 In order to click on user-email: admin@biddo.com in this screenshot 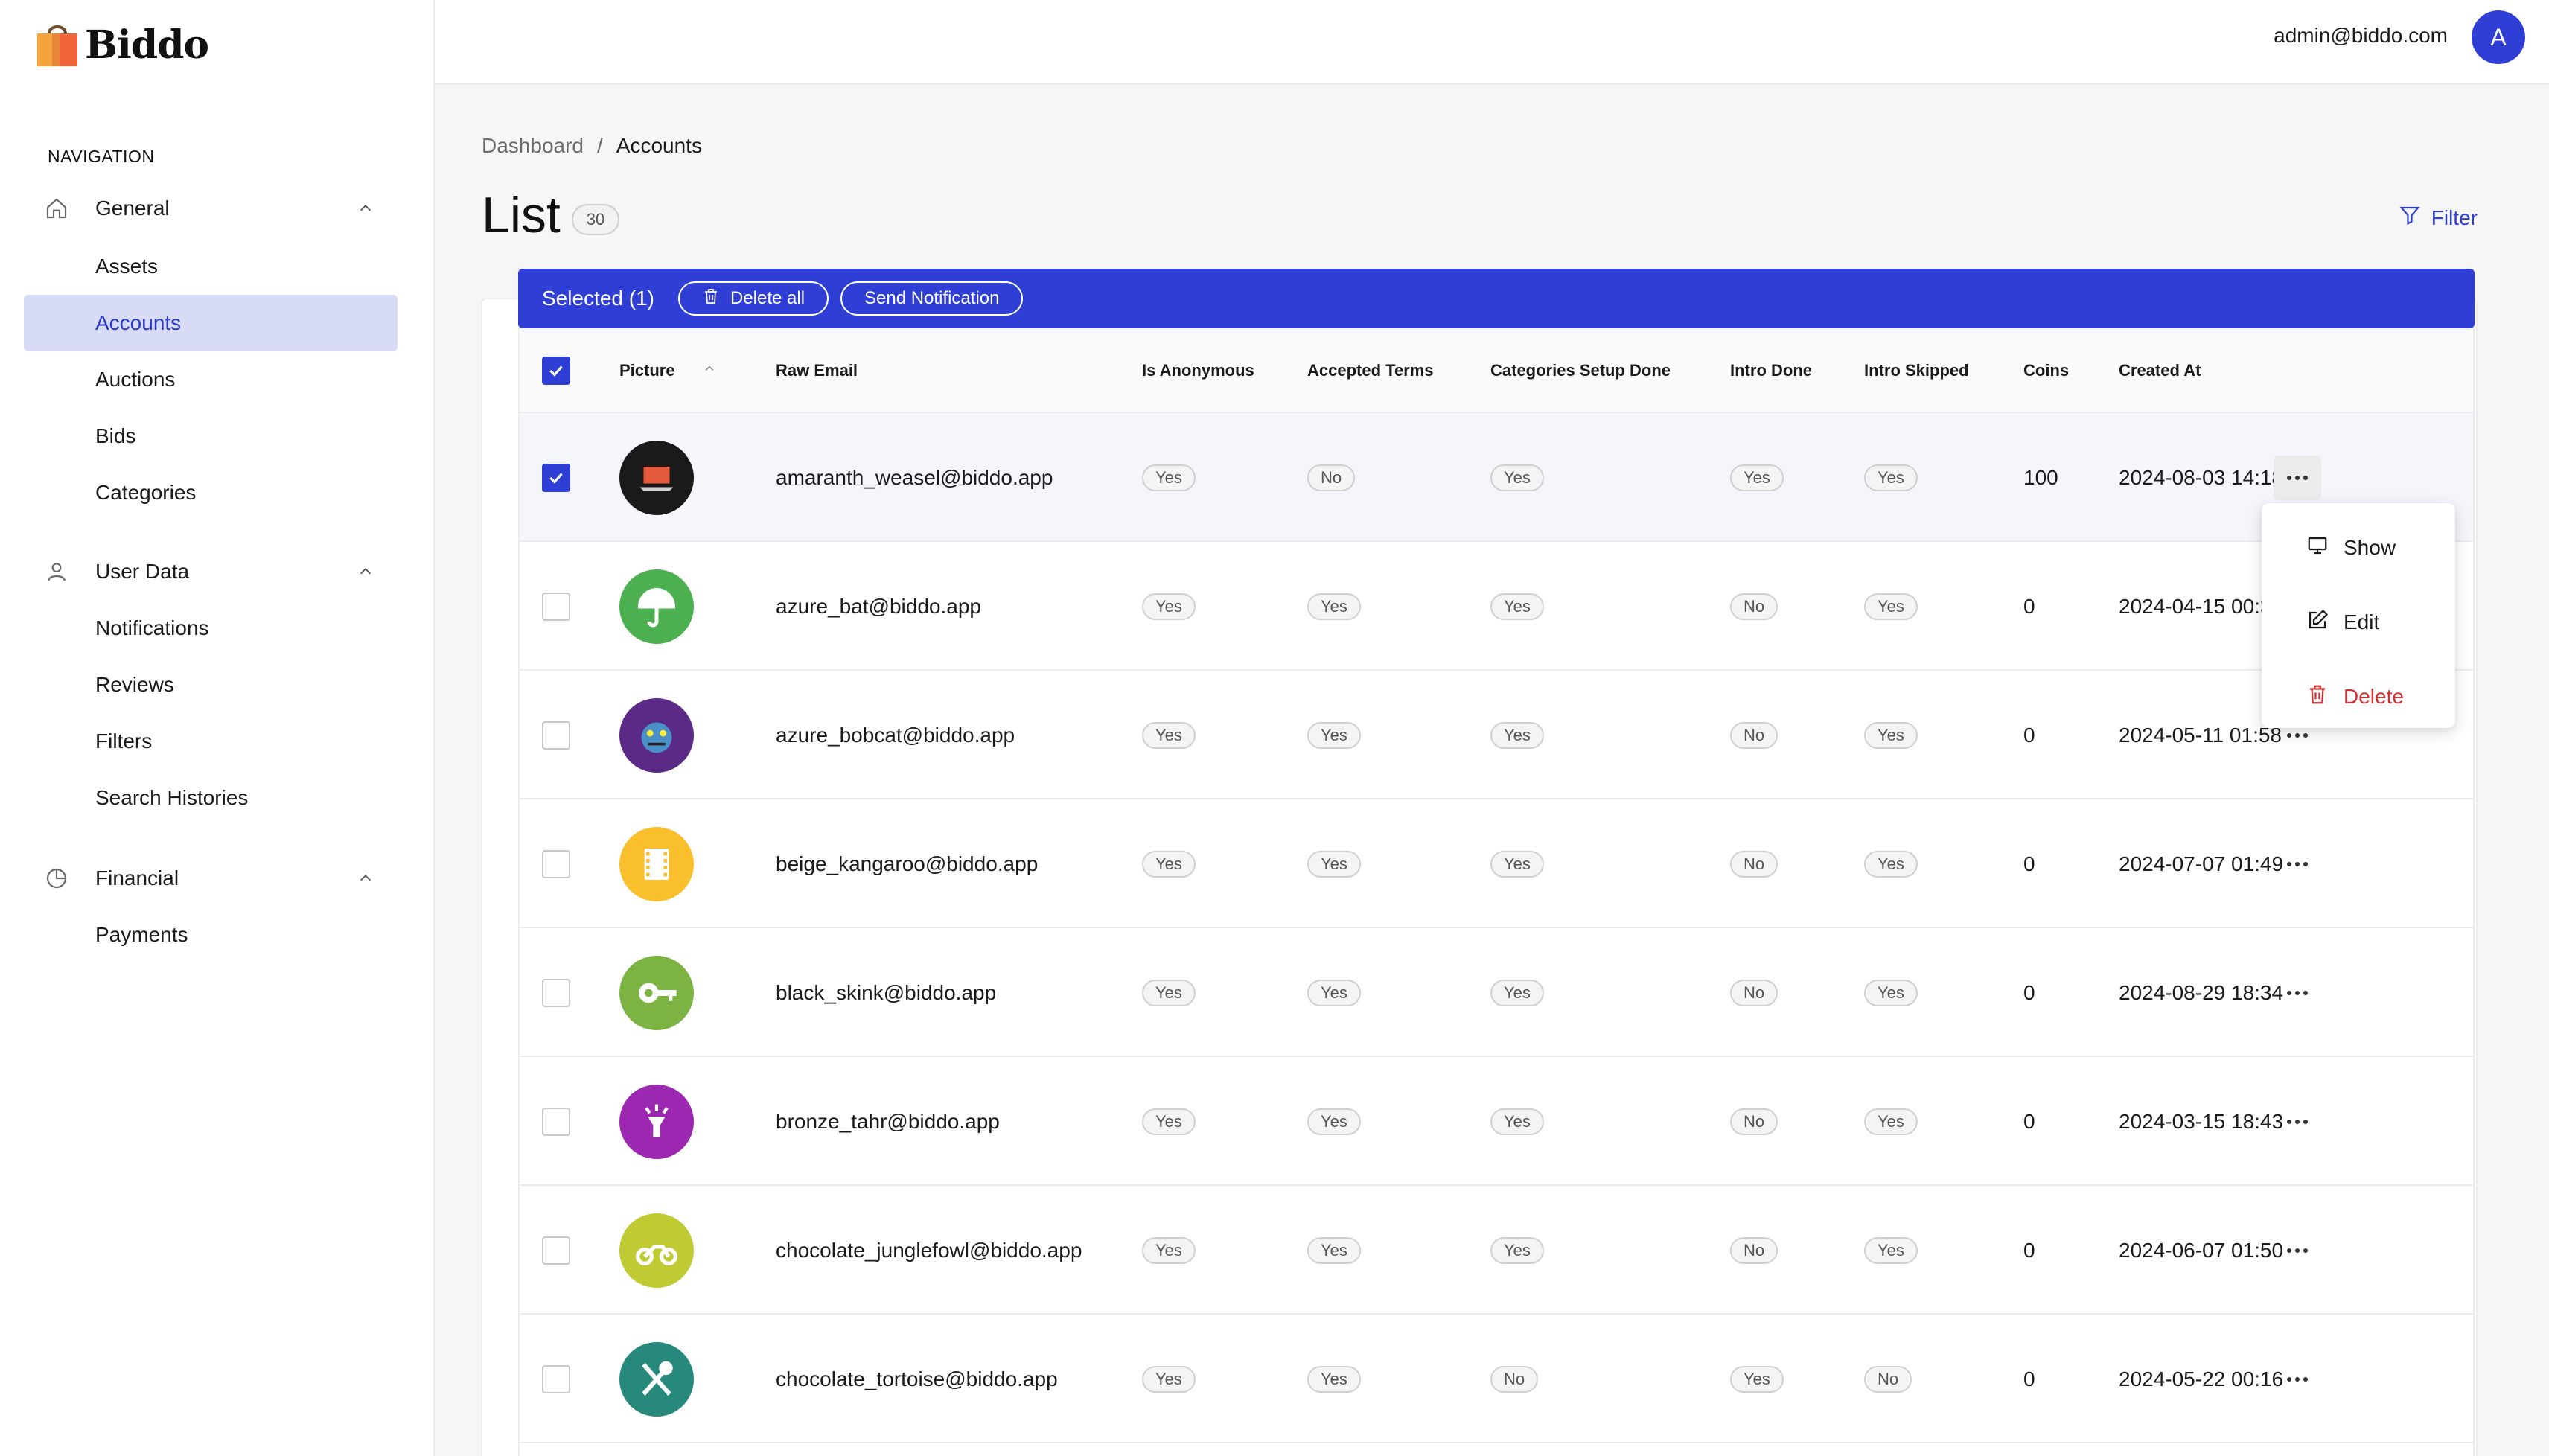, I will do `click(2361, 35)`.